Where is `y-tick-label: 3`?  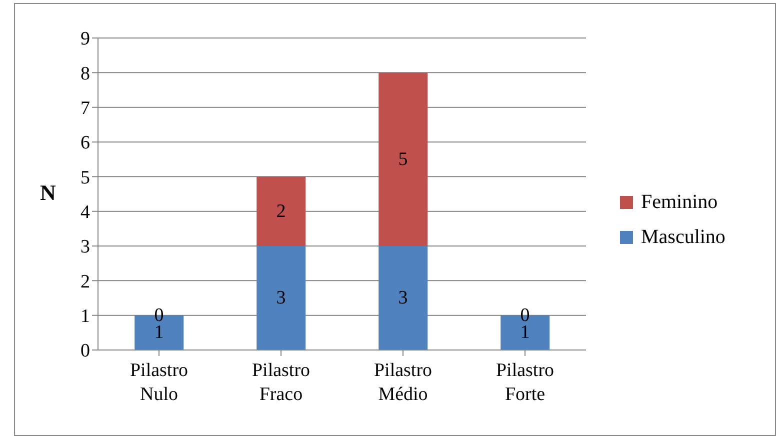 y-tick-label: 3 is located at coordinates (85, 247).